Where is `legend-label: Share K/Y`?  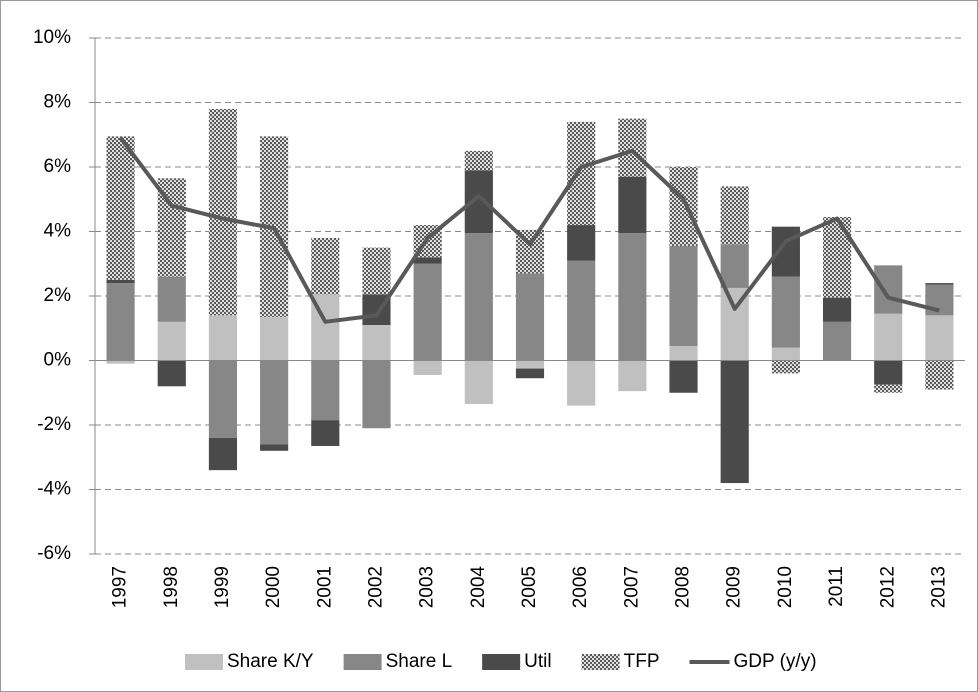 legend-label: Share K/Y is located at coordinates (270, 661).